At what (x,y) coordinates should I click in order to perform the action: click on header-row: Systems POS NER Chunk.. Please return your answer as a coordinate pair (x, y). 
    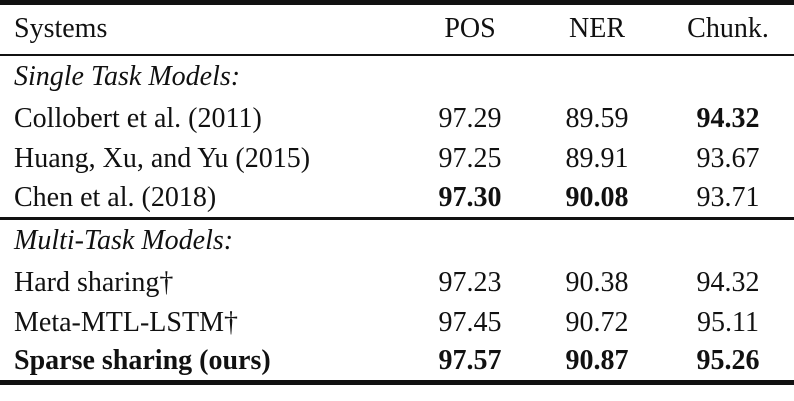
    Looking at the image, I should click on (397, 29).